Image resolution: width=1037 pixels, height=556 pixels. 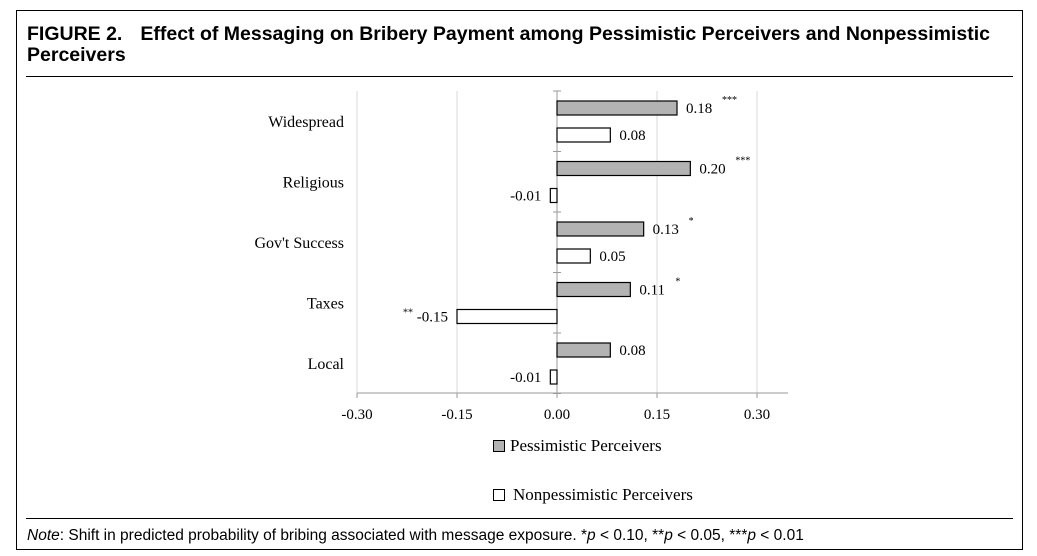 What do you see at coordinates (712, 170) in the screenshot?
I see `data-label: 0.20` at bounding box center [712, 170].